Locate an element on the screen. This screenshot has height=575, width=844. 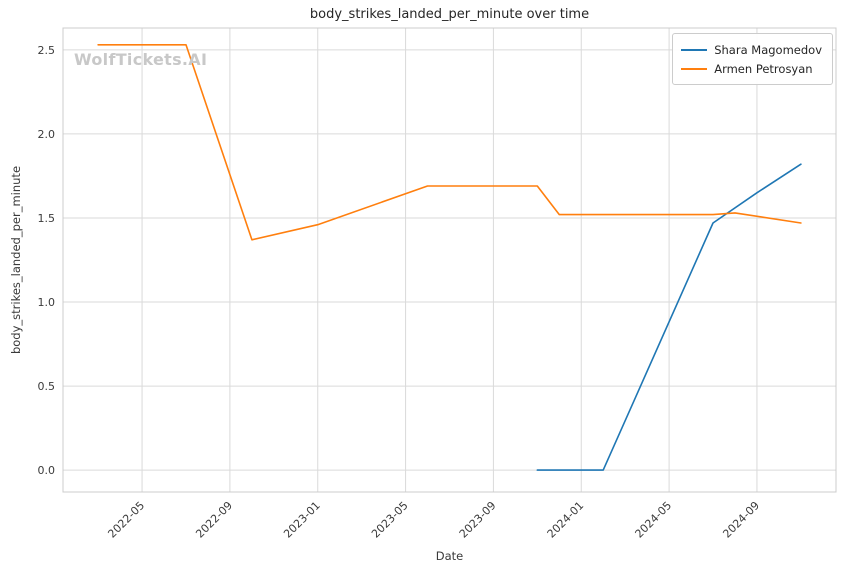
x-tick-label: 2022-09 is located at coordinates (214, 520).